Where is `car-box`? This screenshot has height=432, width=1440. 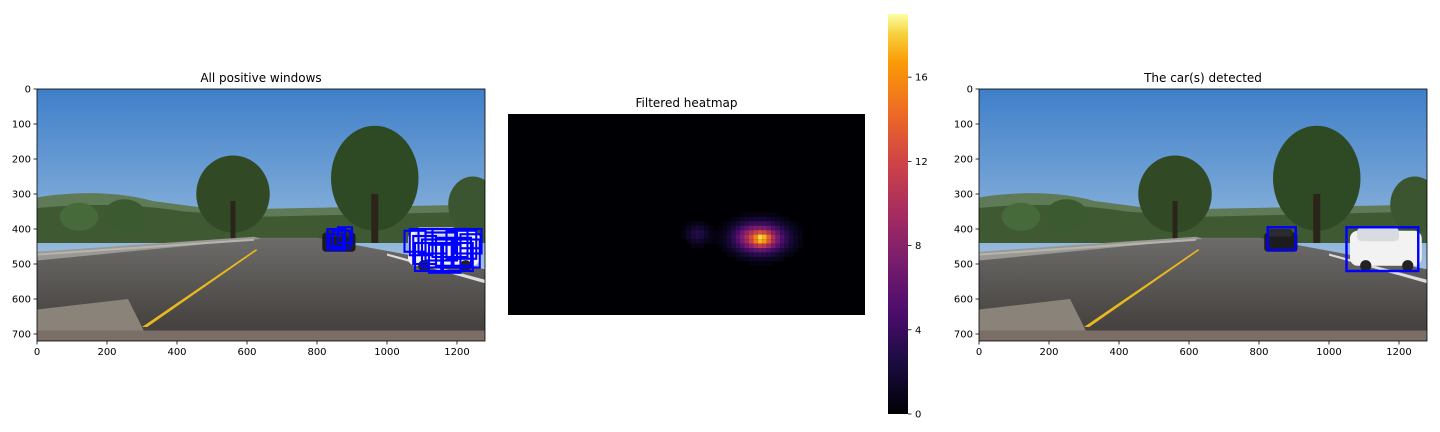 car-box is located at coordinates (1382, 249).